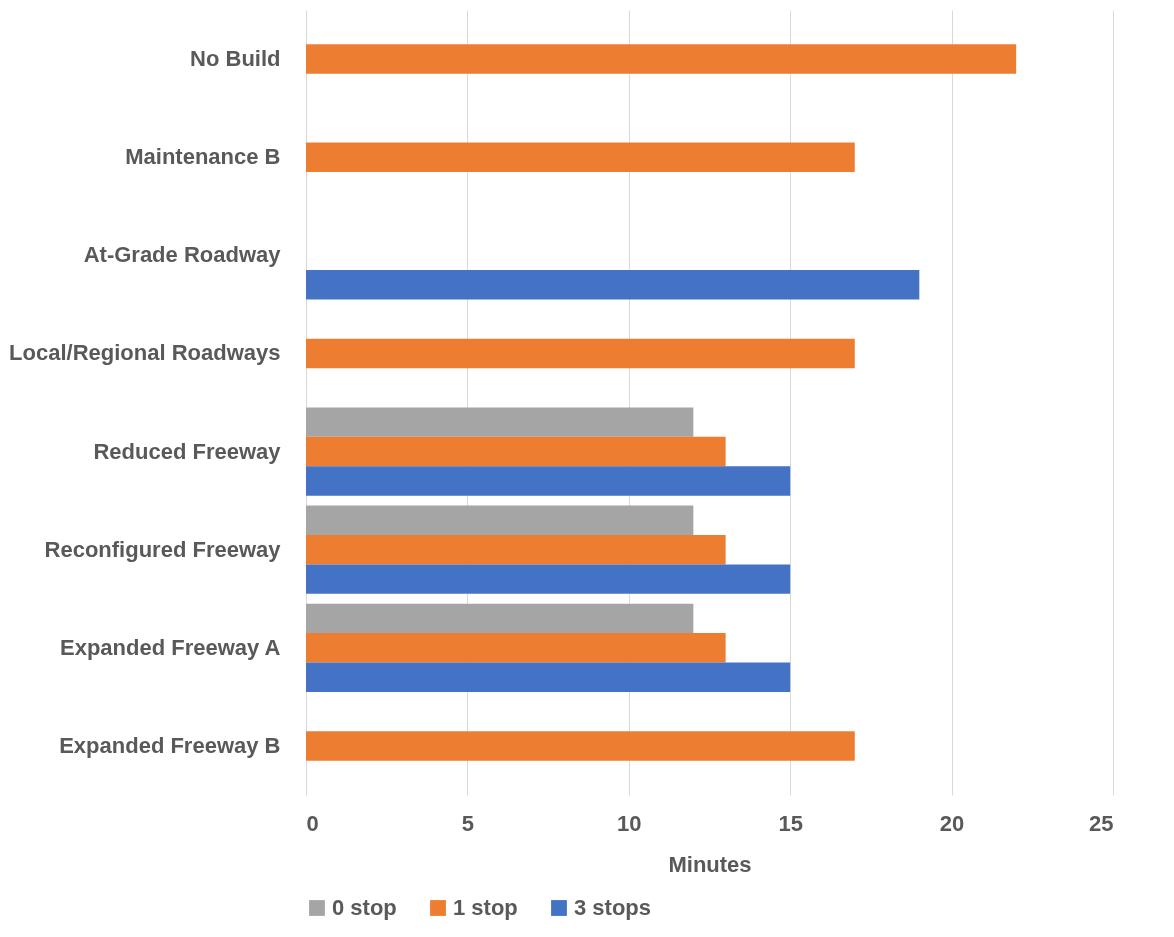 The image size is (1174, 937). I want to click on legend-label: 1 stop, so click(485, 907).